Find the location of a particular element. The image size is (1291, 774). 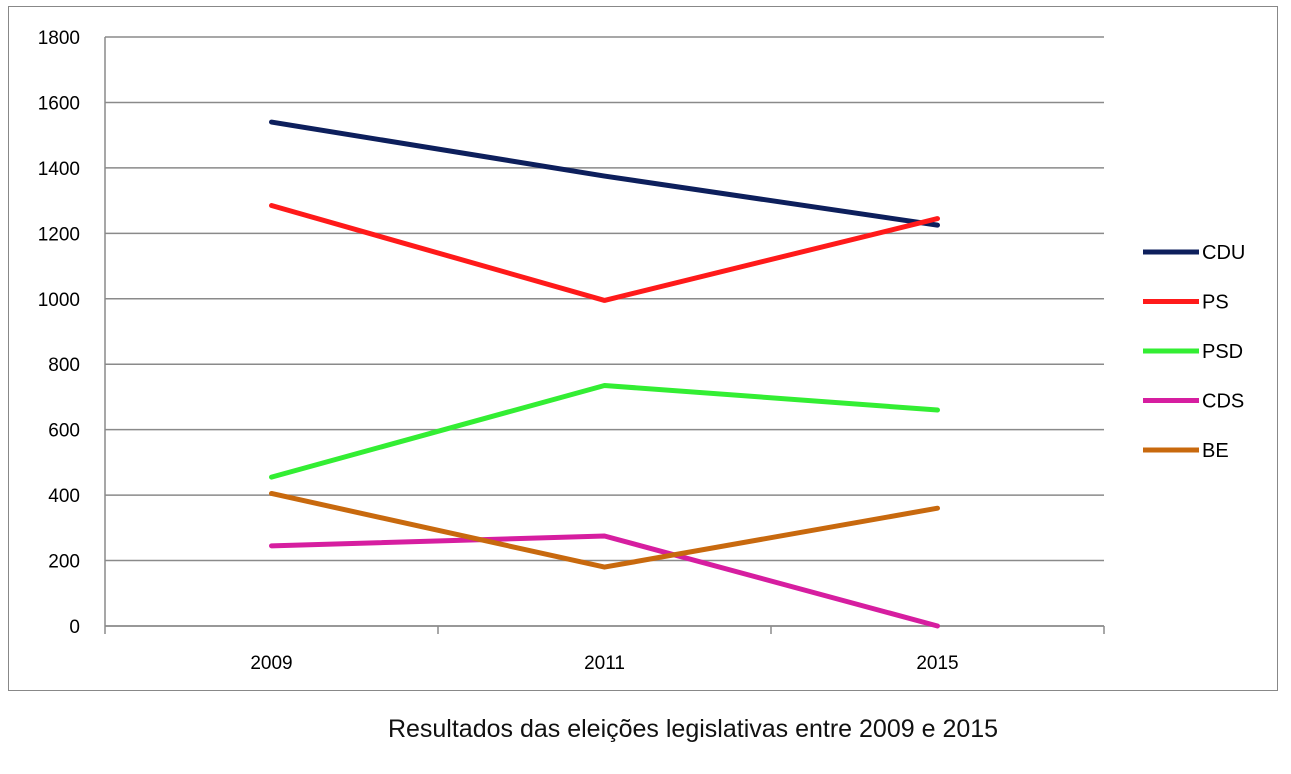

y-tick-label: 400 is located at coordinates (64, 496).